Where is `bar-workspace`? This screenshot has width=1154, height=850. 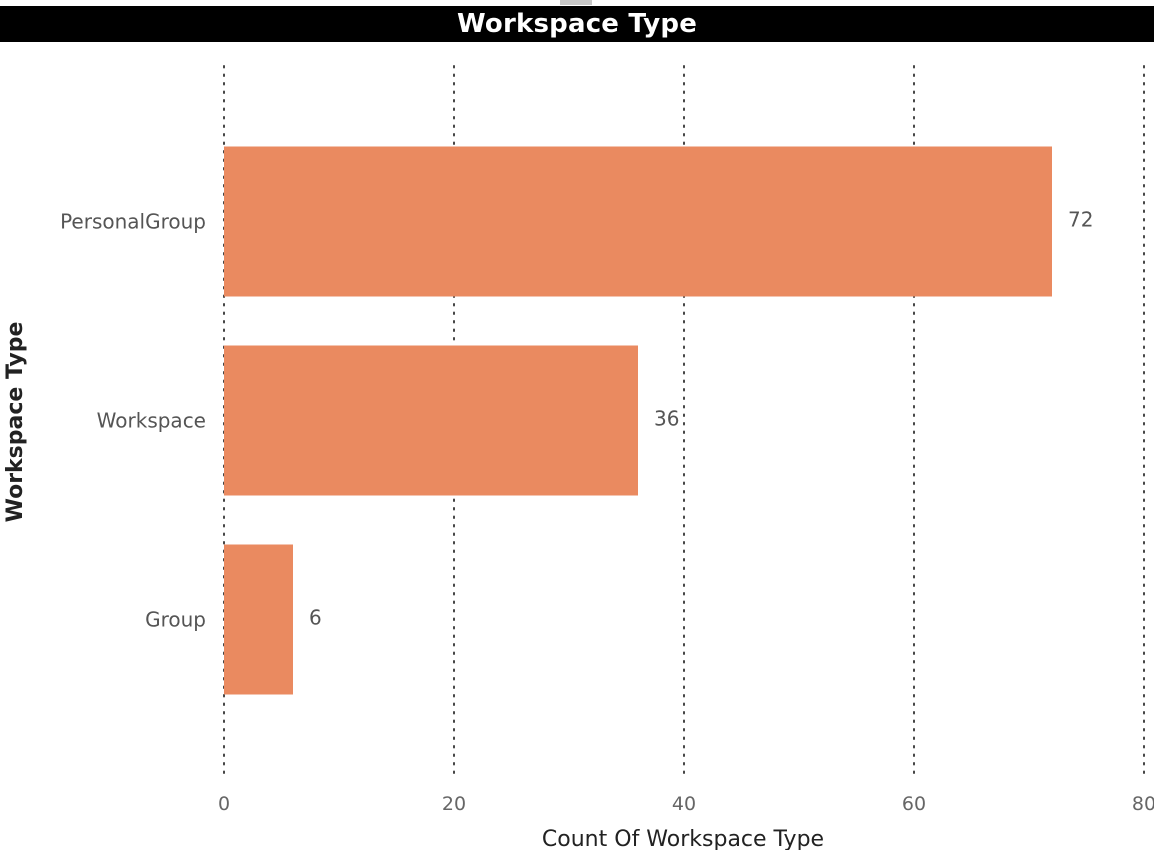 bar-workspace is located at coordinates (431, 420).